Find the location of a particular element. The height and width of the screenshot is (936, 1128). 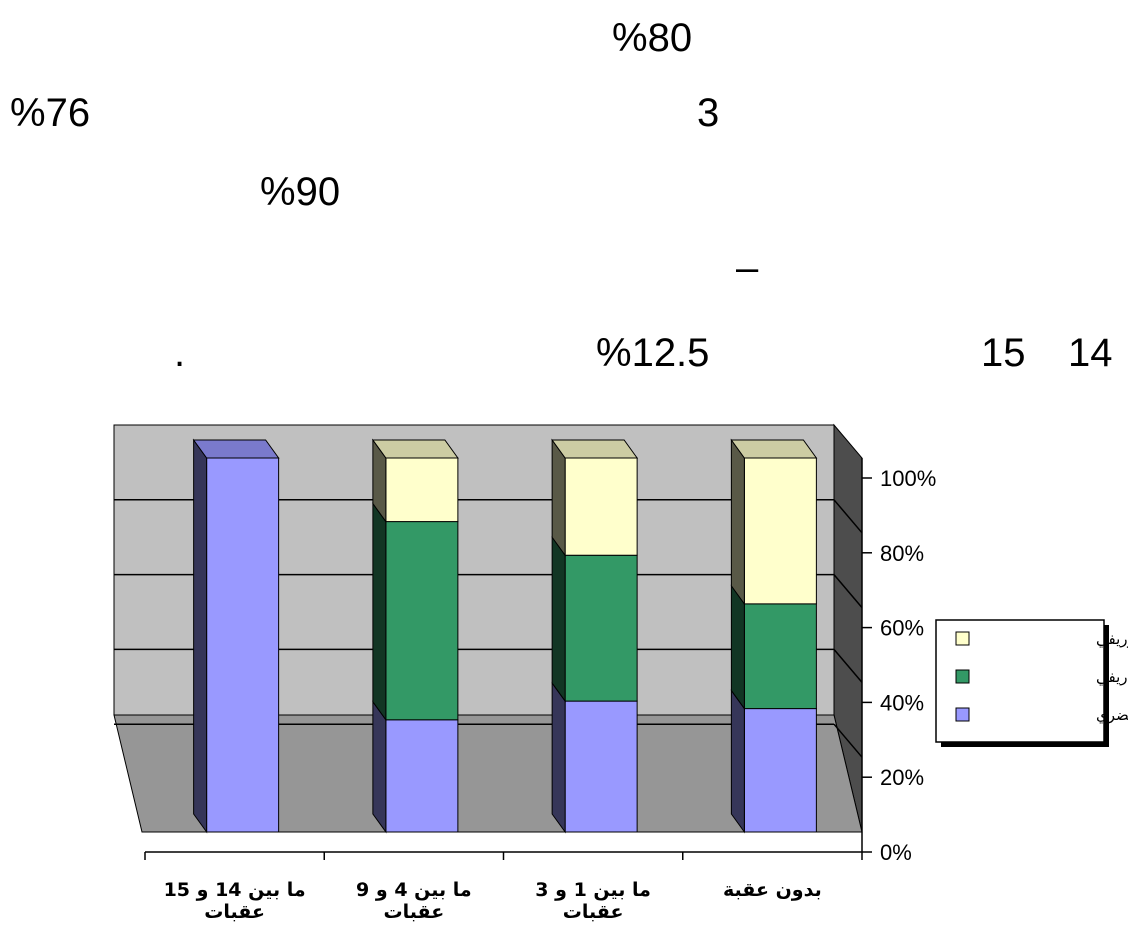

text-fragment: %12.5 is located at coordinates (653, 353).